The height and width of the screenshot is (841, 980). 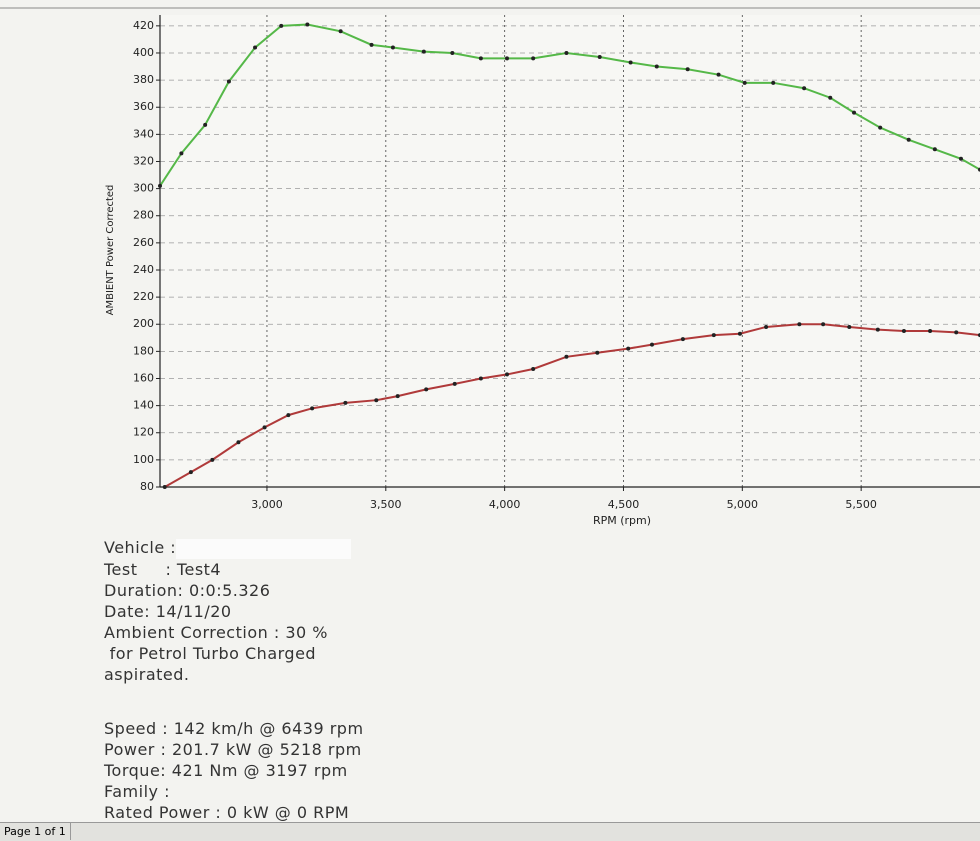 What do you see at coordinates (226, 770) in the screenshot?
I see `report-text: Torque: 421 Nm @ 3197 rpm` at bounding box center [226, 770].